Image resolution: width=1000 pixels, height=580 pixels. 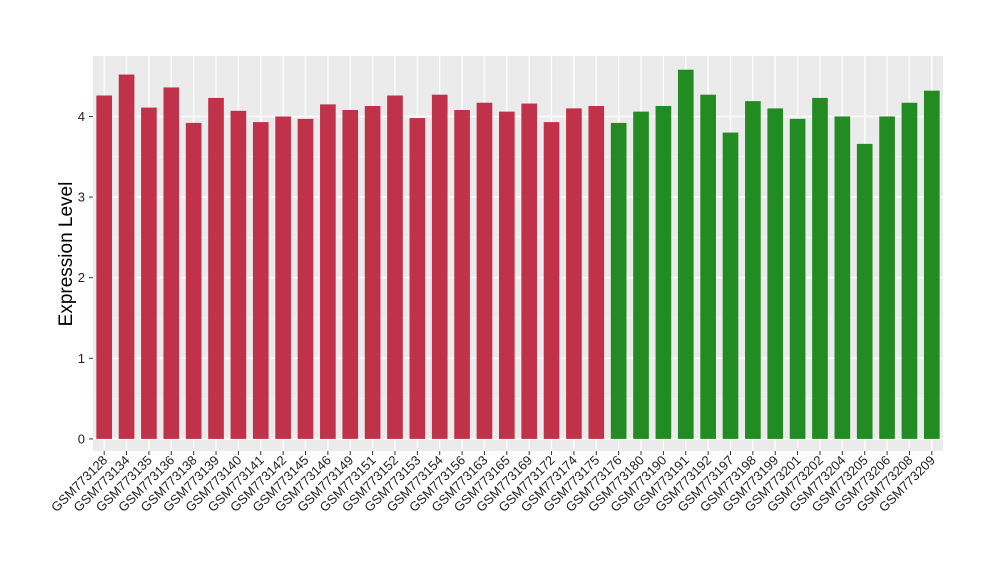 I want to click on bar-GSM773128, so click(x=104, y=267).